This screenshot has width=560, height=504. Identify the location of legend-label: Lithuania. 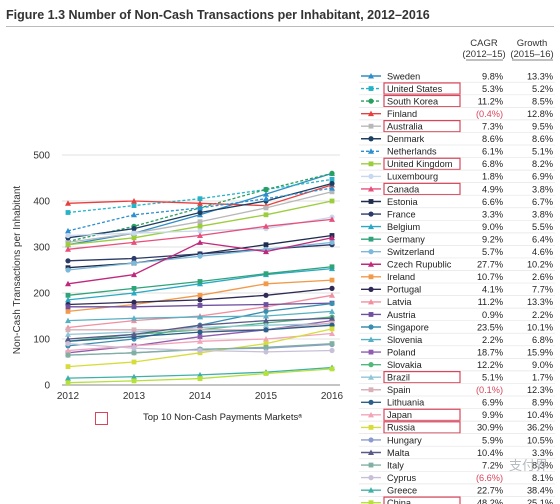
(406, 403).